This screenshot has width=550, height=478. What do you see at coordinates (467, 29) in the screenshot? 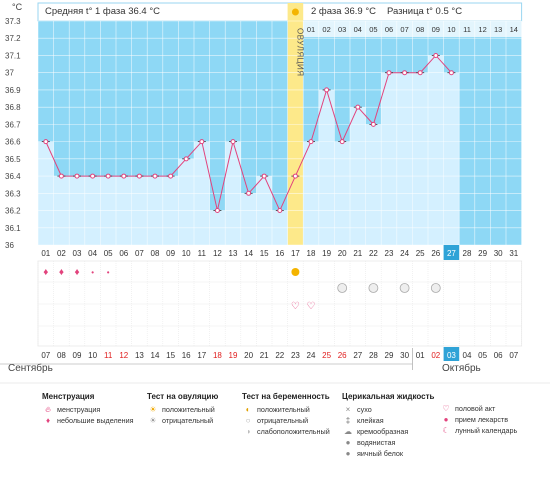
I see `phase2-day-label: 11` at bounding box center [467, 29].